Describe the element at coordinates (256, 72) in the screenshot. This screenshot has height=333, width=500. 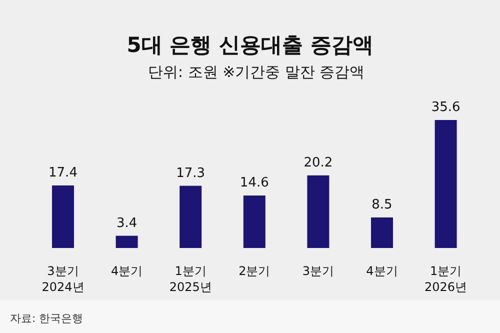
I see `chart-subtitle: 단위: 조원 ※기간중 말잔 증감액` at that location.